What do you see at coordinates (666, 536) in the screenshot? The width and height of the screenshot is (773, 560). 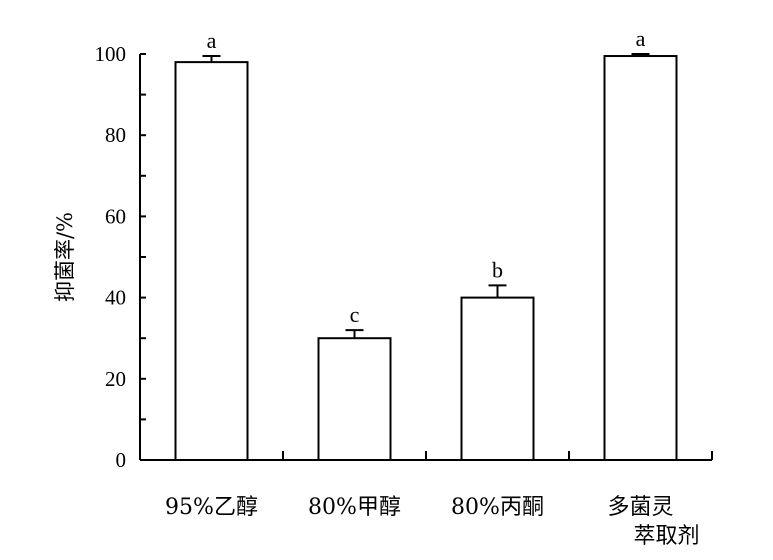 I see `x-tick-label: 萃取剂` at bounding box center [666, 536].